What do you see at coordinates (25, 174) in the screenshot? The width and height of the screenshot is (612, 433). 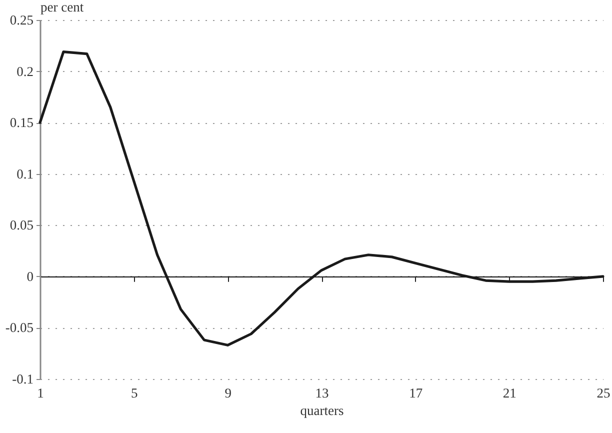 I see `y-tick-label: 0.1` at bounding box center [25, 174].